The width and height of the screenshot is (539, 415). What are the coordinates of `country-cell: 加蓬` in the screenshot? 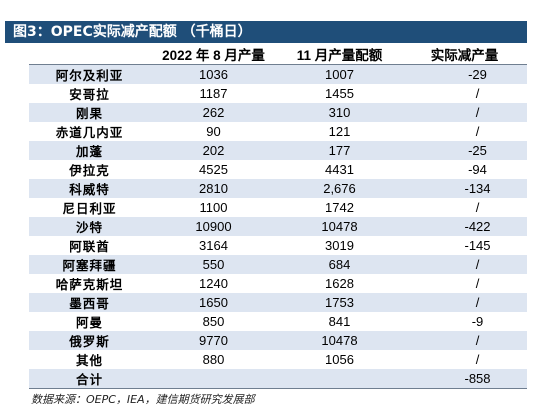 It's located at (89, 150).